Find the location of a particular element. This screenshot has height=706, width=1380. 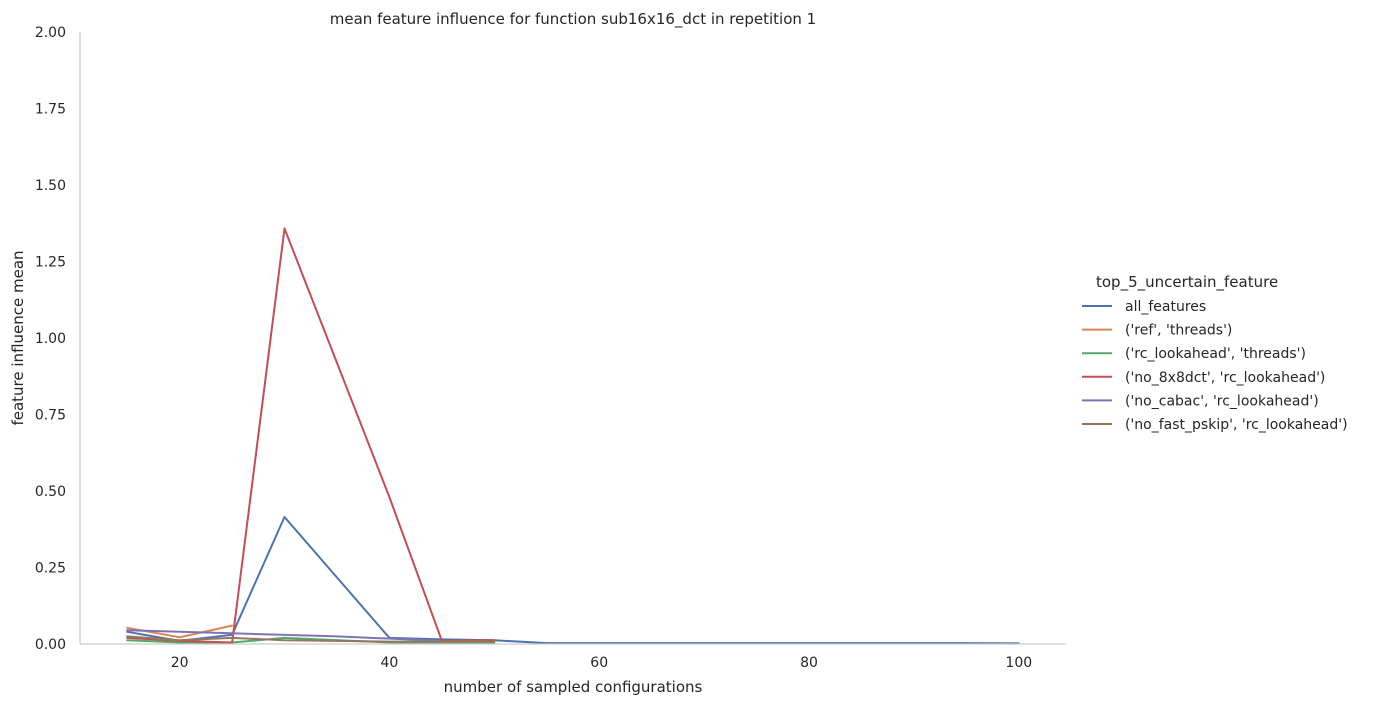

legend-label: ('no_8x8dct', 'rc_lookahead') is located at coordinates (1225, 378).